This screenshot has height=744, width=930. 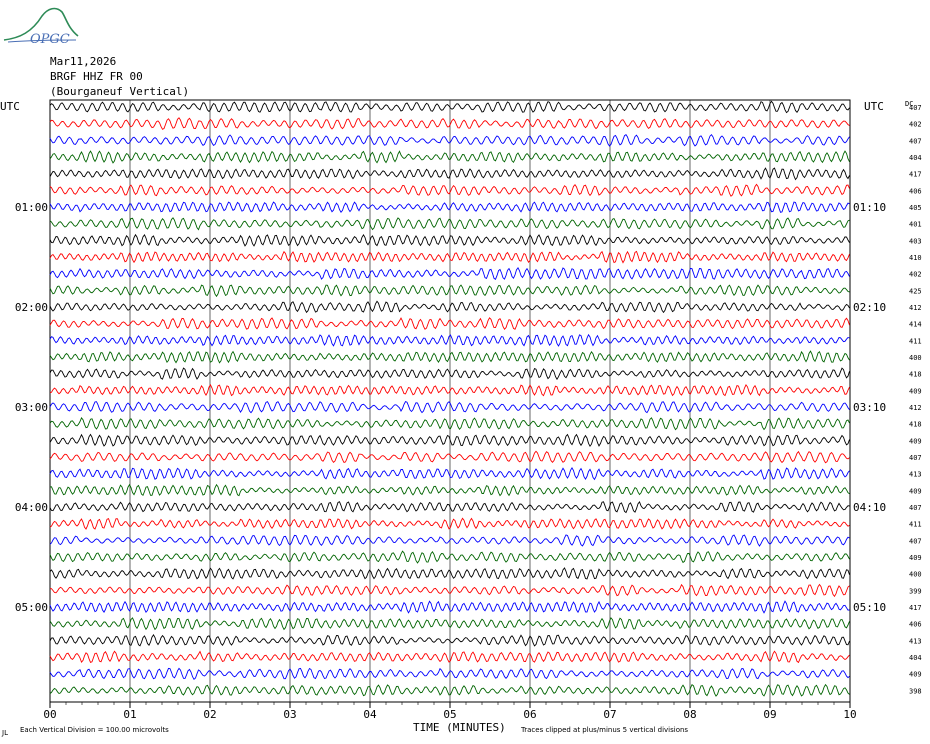 What do you see at coordinates (915, 225) in the screenshot?
I see `dc-value: 401` at bounding box center [915, 225].